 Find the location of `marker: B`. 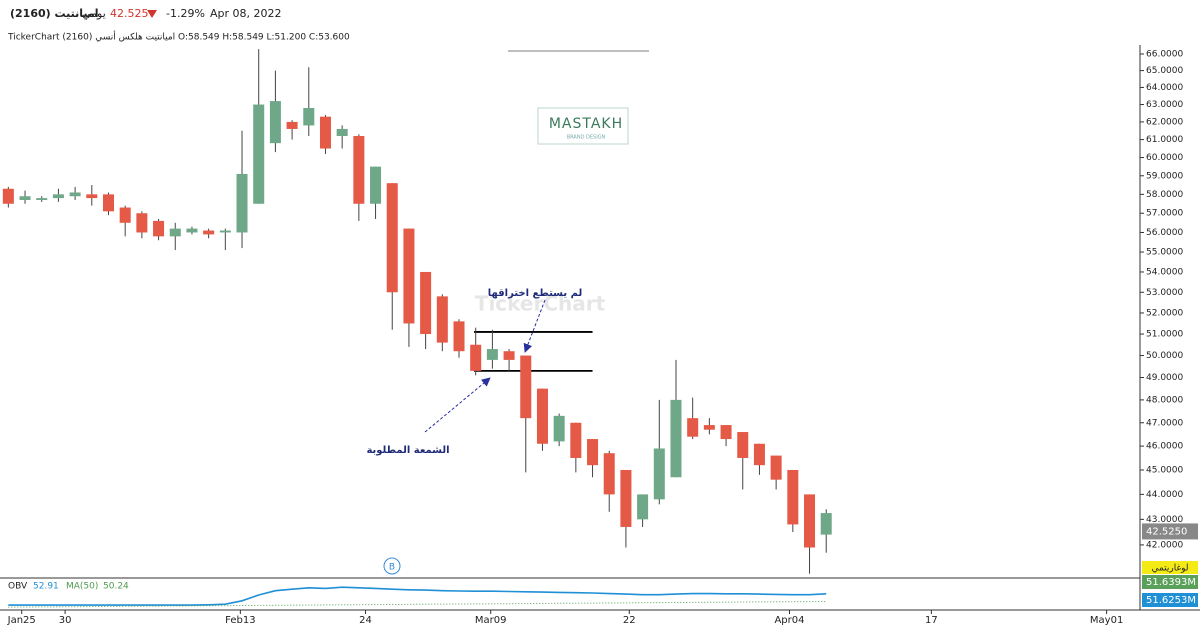

marker: B is located at coordinates (392, 568).